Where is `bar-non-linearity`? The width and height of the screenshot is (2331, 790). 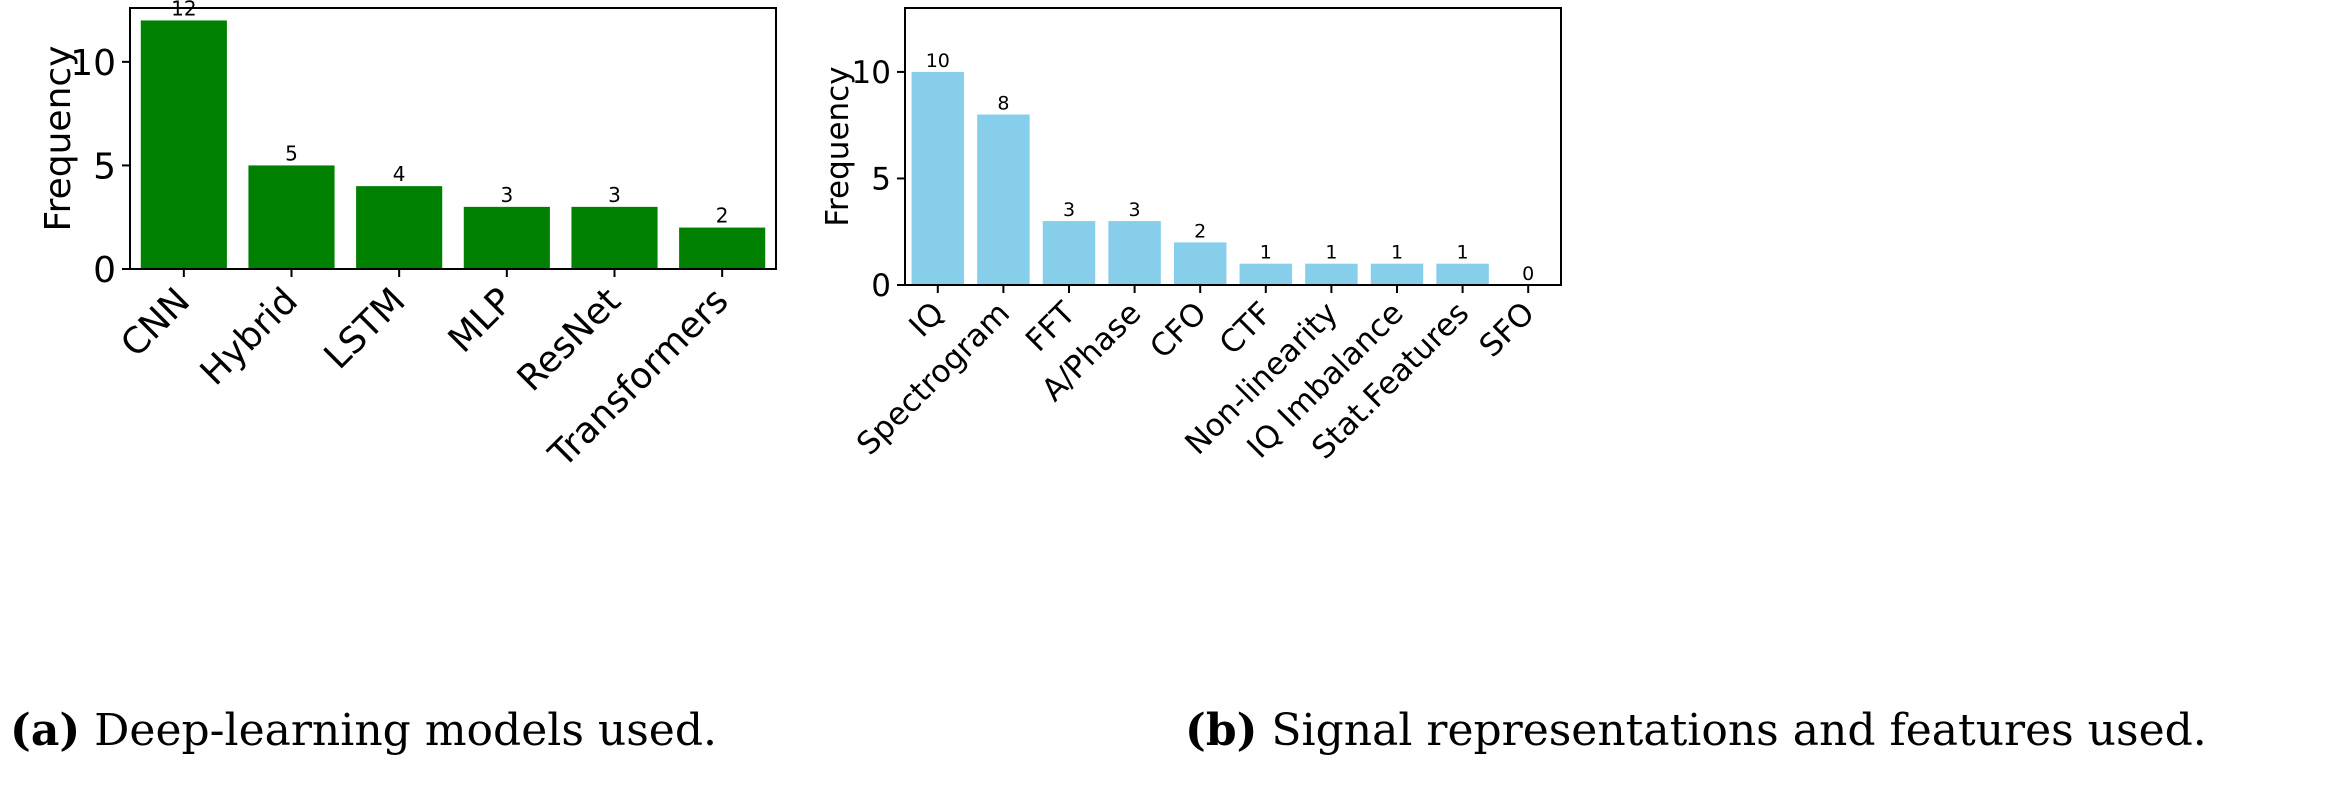 bar-non-linearity is located at coordinates (1331, 274).